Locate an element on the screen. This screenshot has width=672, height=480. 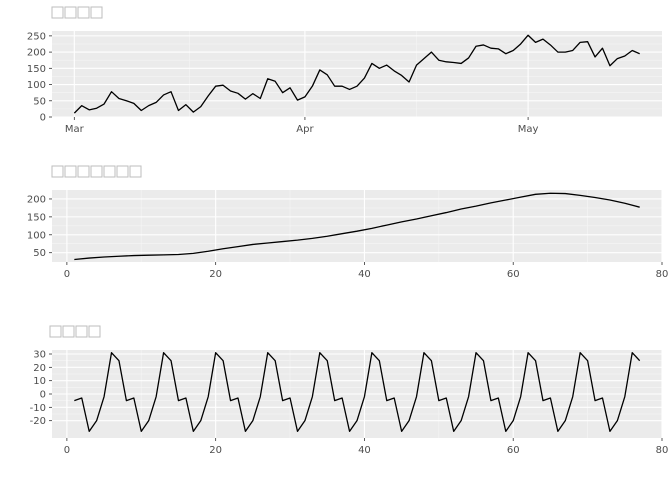
y-tick-label: 250 is located at coordinates (36, 36).